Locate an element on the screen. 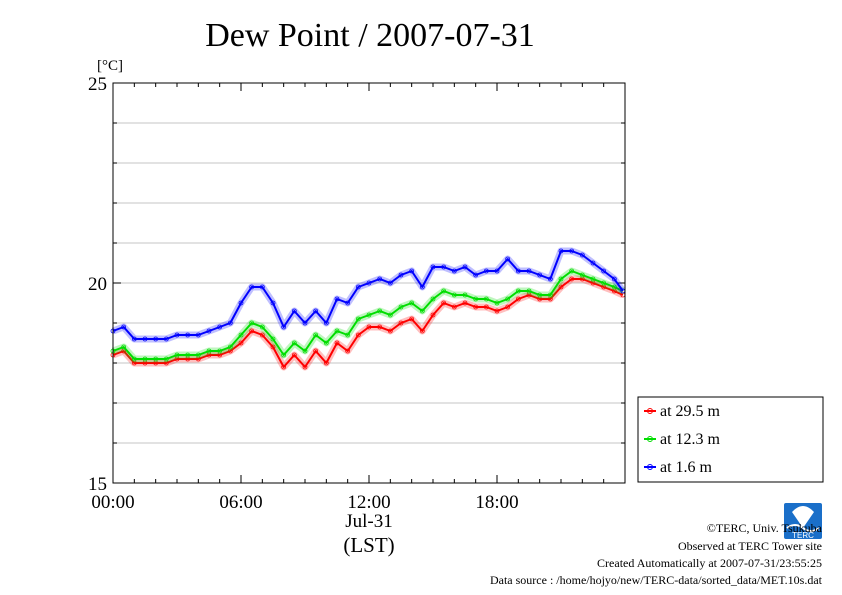 The height and width of the screenshot is (595, 842). series-line-at-29-5-m is located at coordinates (368, 323).